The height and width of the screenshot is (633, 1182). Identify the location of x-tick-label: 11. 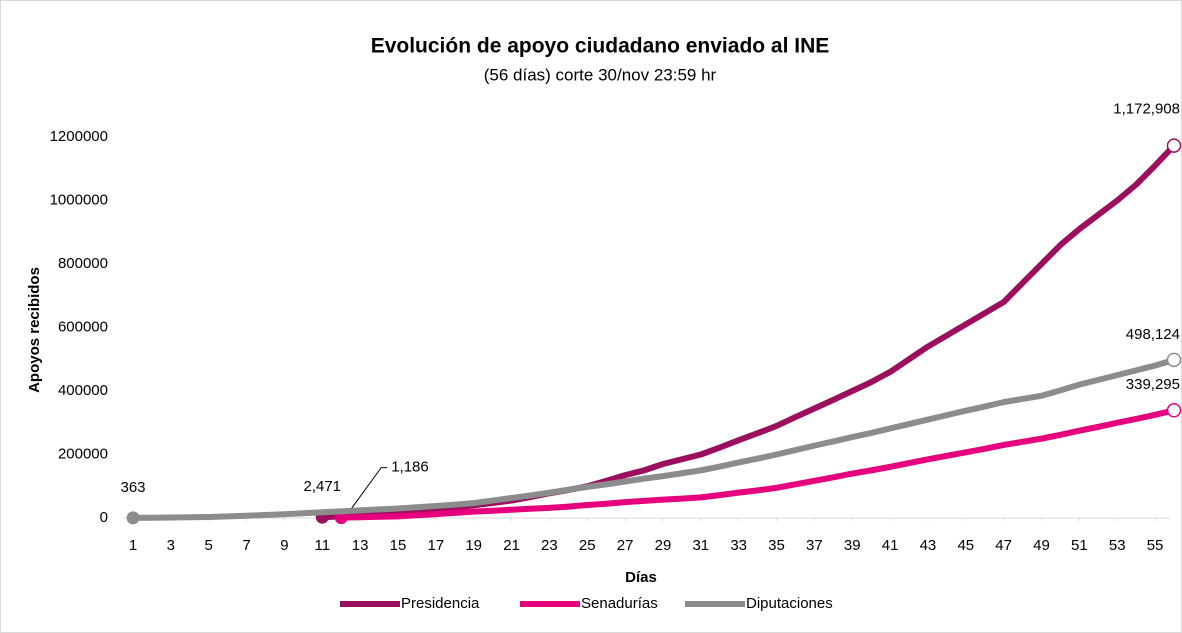
(322, 545).